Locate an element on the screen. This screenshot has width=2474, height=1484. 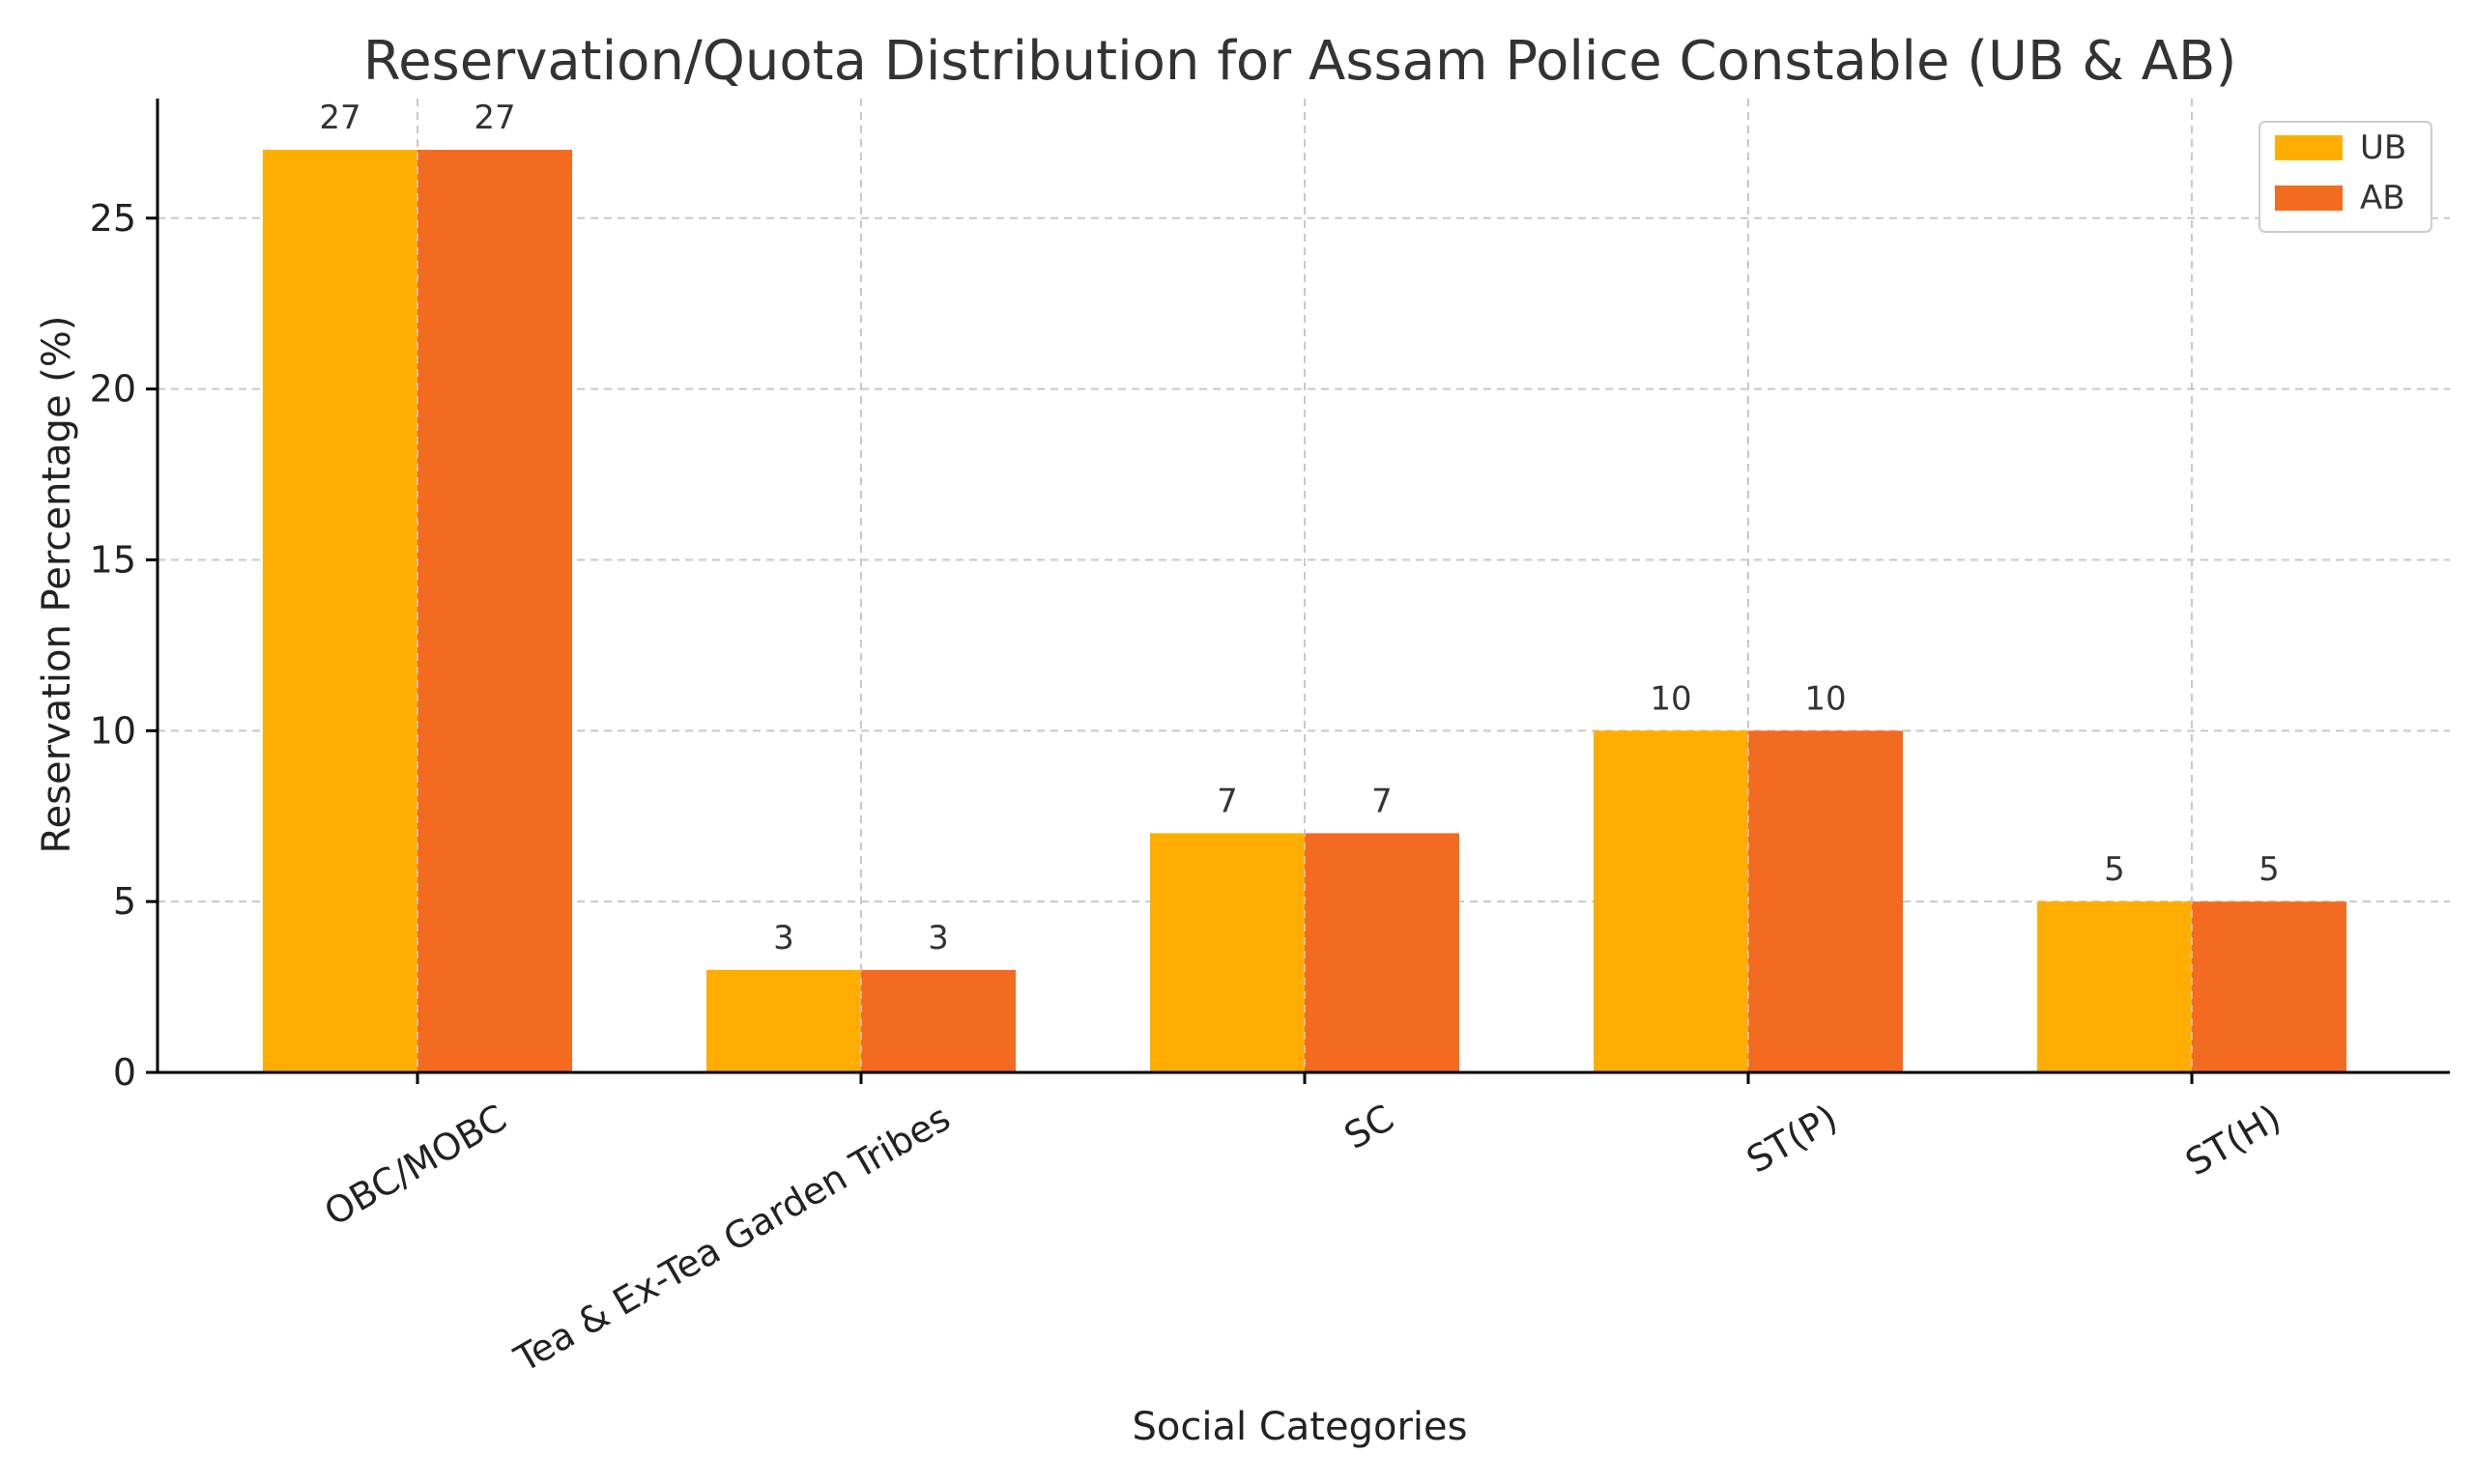
data-label-ub-1: 3 is located at coordinates (784, 938).